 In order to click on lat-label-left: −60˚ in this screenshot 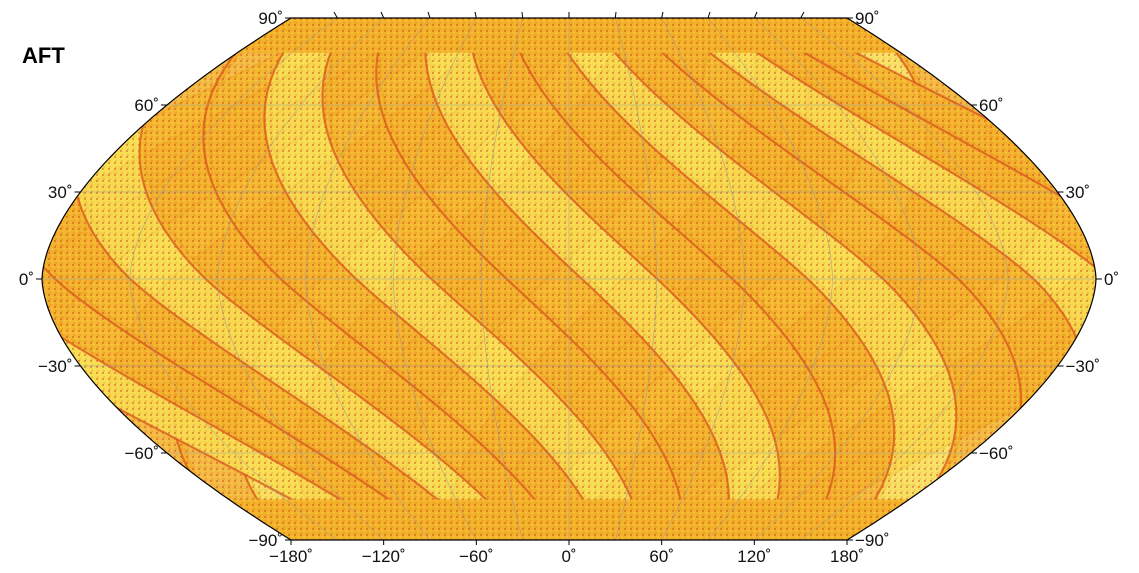, I will do `click(142, 453)`.